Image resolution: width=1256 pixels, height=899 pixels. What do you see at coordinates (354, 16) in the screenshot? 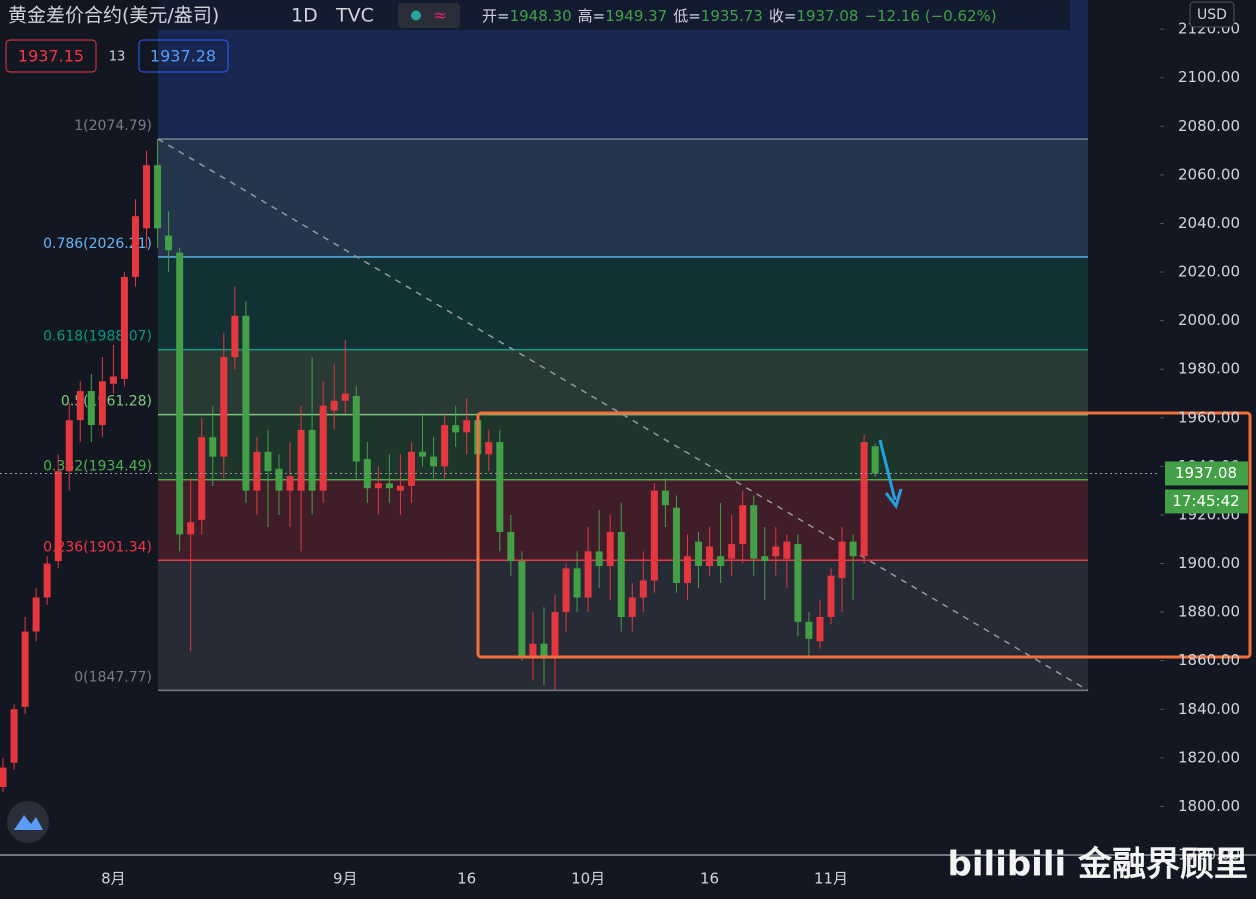
I see `source: TVC` at bounding box center [354, 16].